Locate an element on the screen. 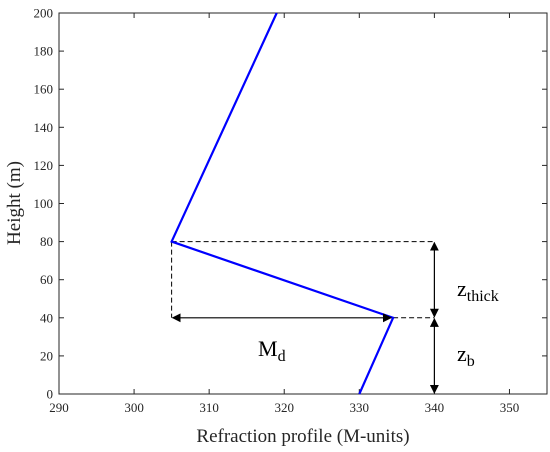 This screenshot has height=452, width=550. zb-label-sub: b is located at coordinates (471, 361).